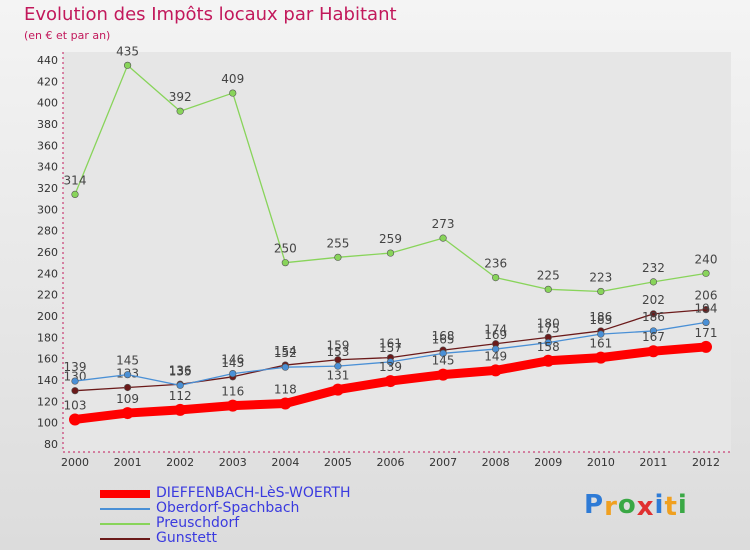 This screenshot has height=550, width=750. What do you see at coordinates (47, 81) in the screenshot?
I see `y-tick-label: 420` at bounding box center [47, 81].